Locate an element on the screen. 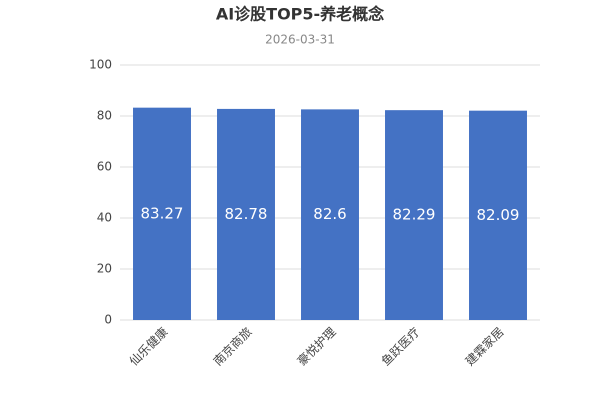  x-tick-label: 鱼跃医疗 is located at coordinates (401, 347).